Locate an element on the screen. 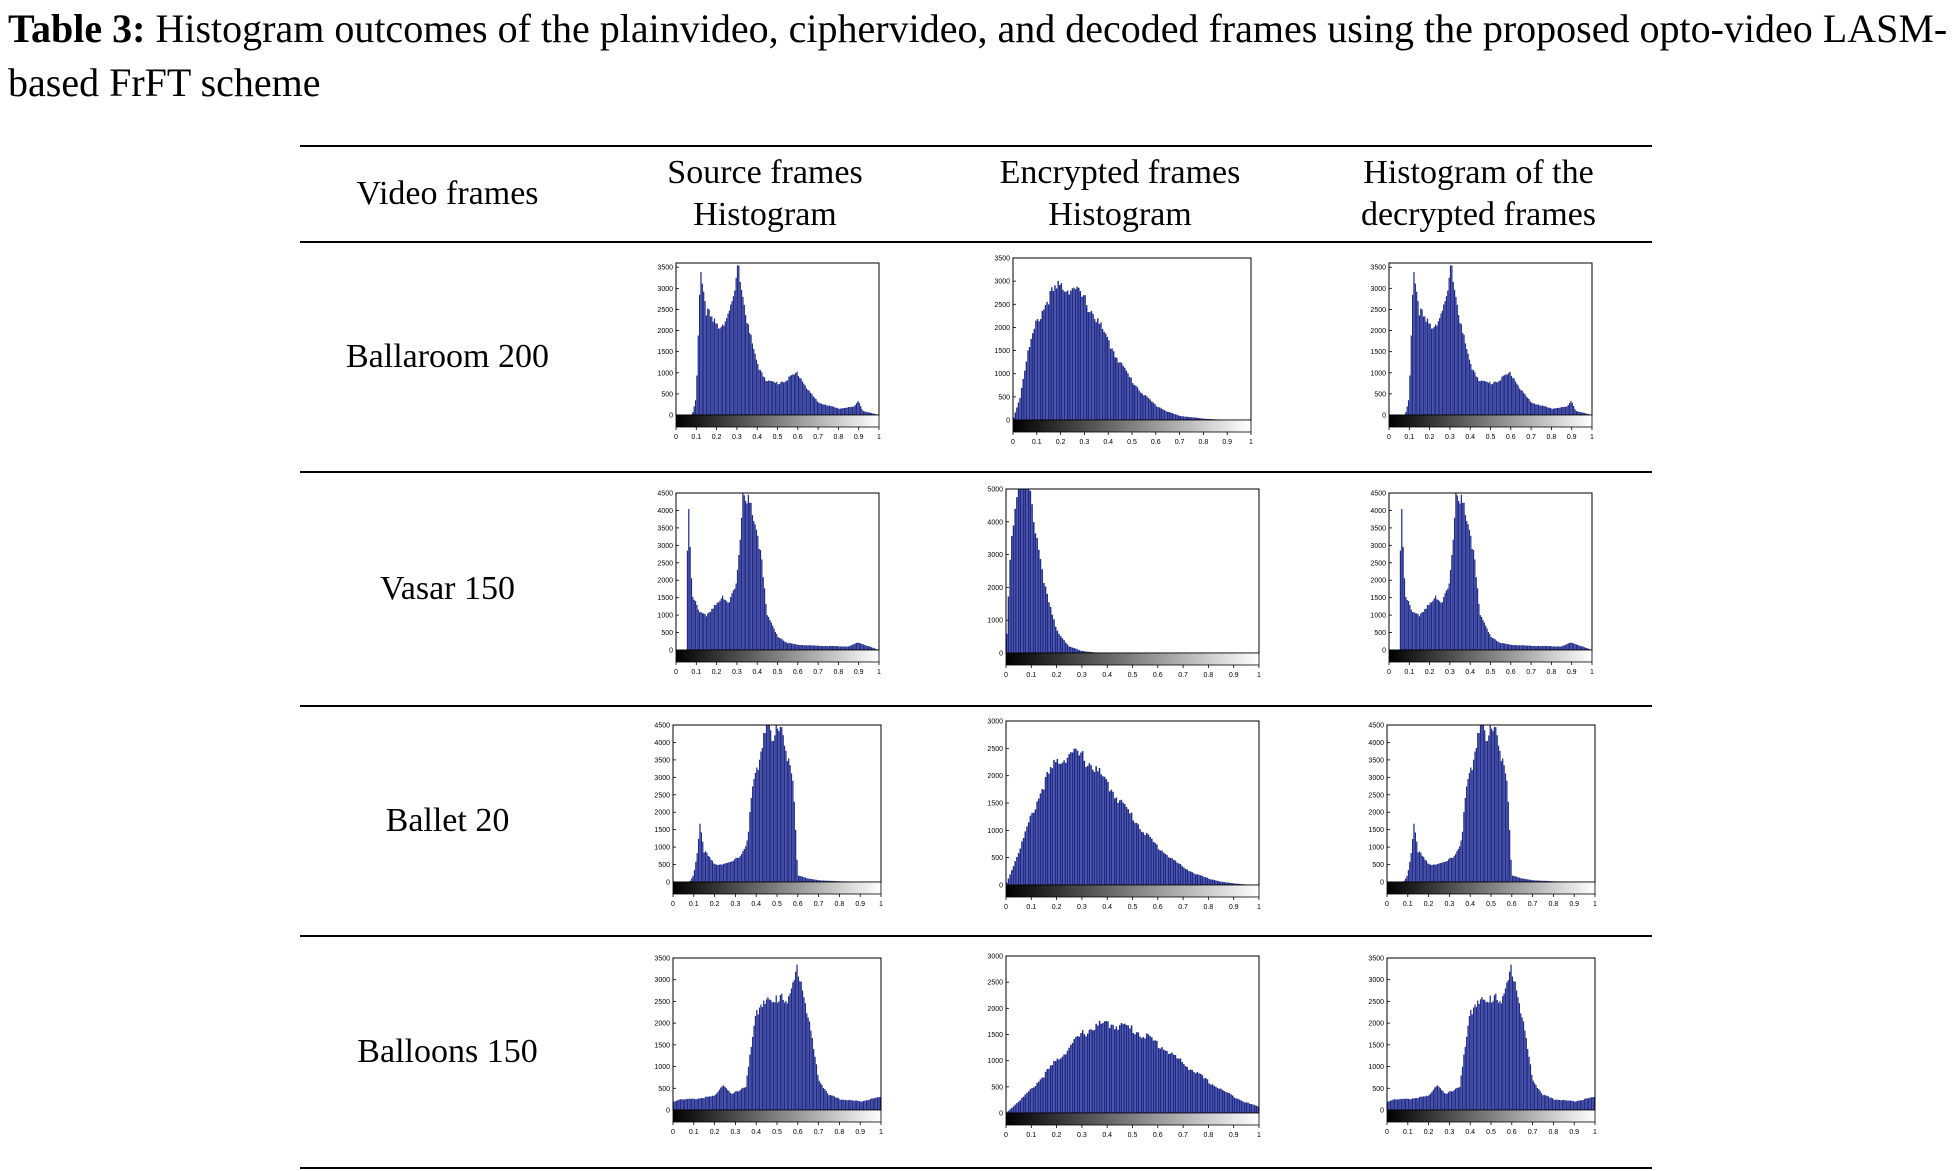 This screenshot has width=1954, height=1171. x-tick-label: 0.7 is located at coordinates (819, 1132).